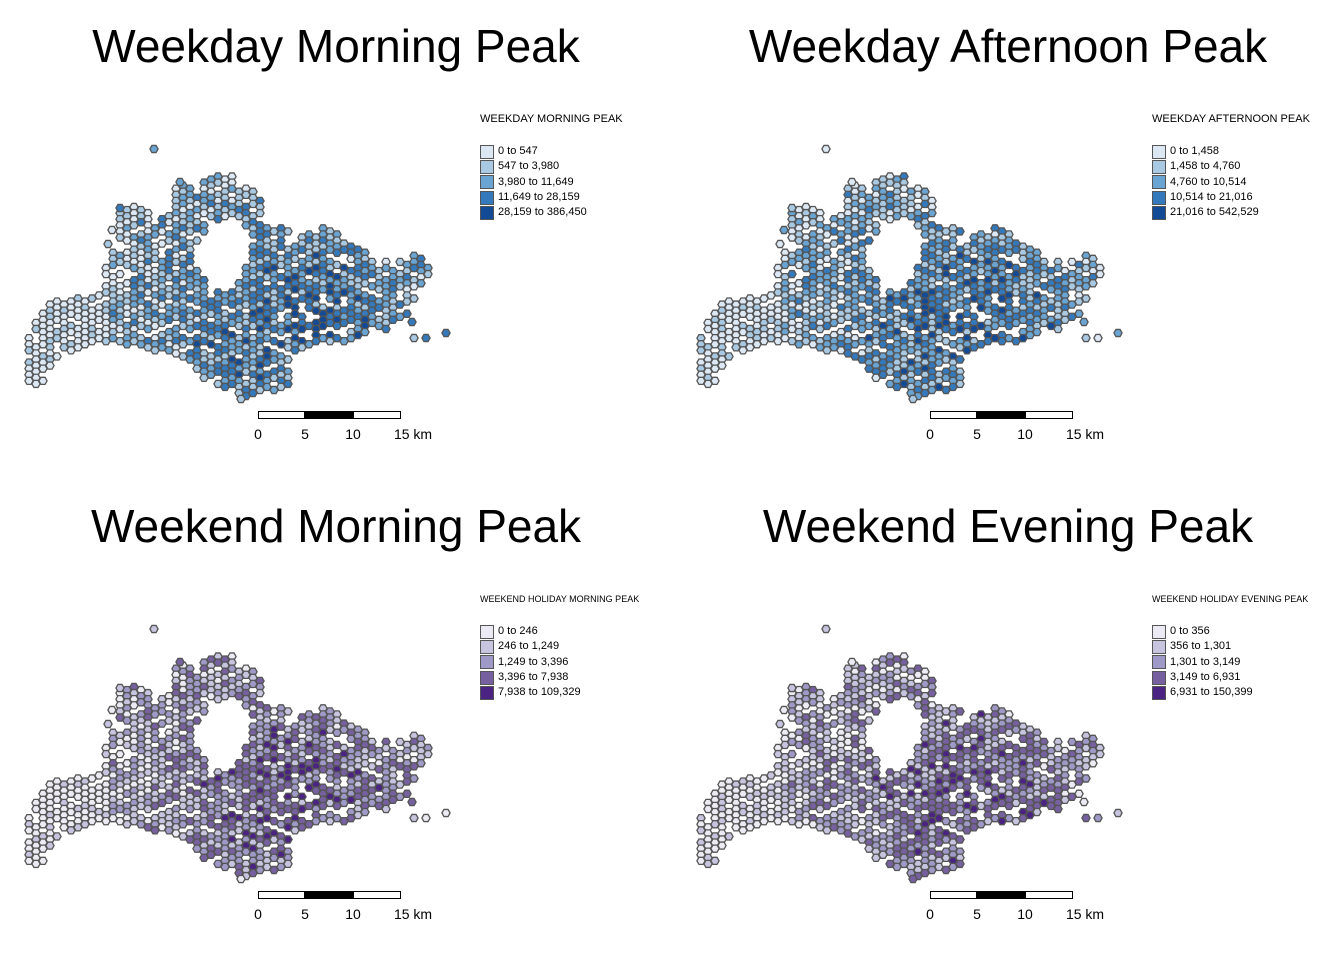 Image resolution: width=1344 pixels, height=960 pixels. Describe the element at coordinates (1205, 661) in the screenshot. I see `legend-label: 1,301 to 3,149` at that location.